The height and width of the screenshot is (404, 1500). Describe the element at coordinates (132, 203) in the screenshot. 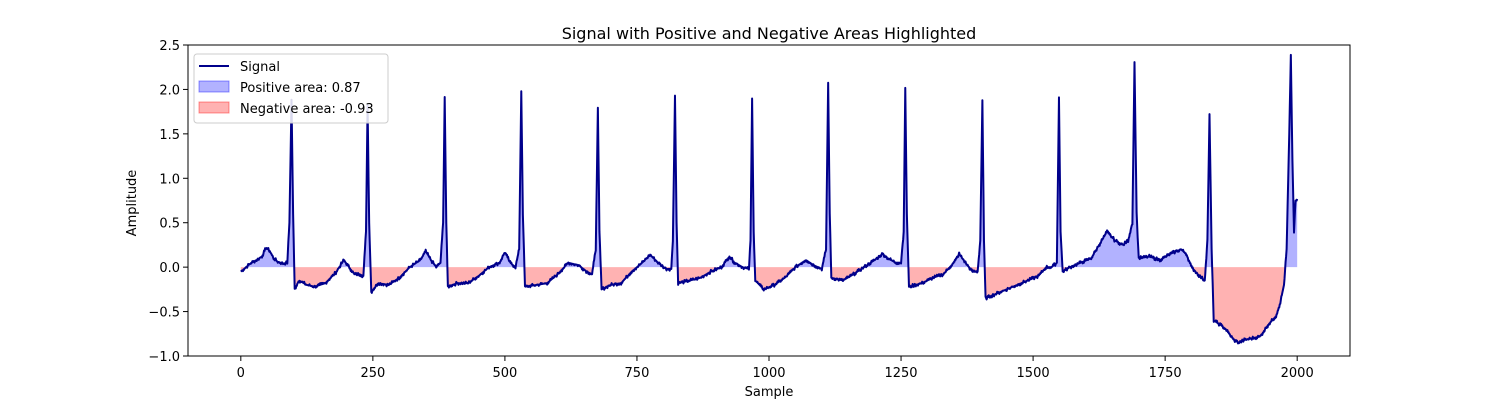

I see `y-axis-label: Amplitude` at that location.